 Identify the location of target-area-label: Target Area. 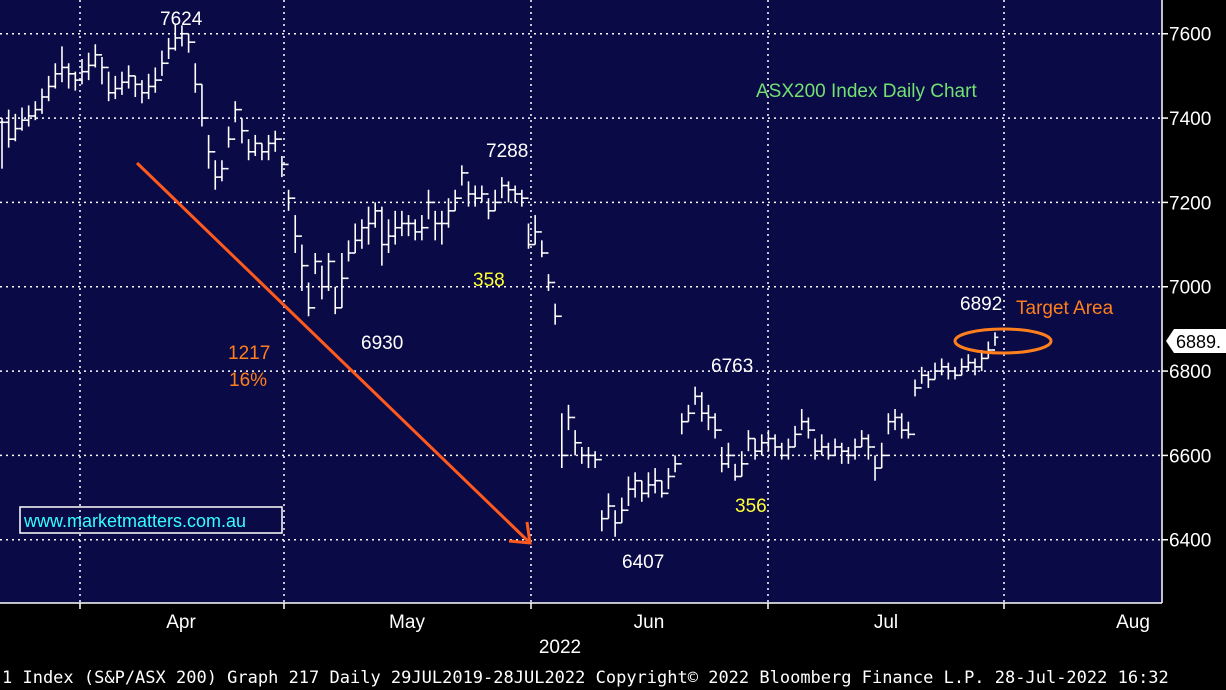
(1065, 308).